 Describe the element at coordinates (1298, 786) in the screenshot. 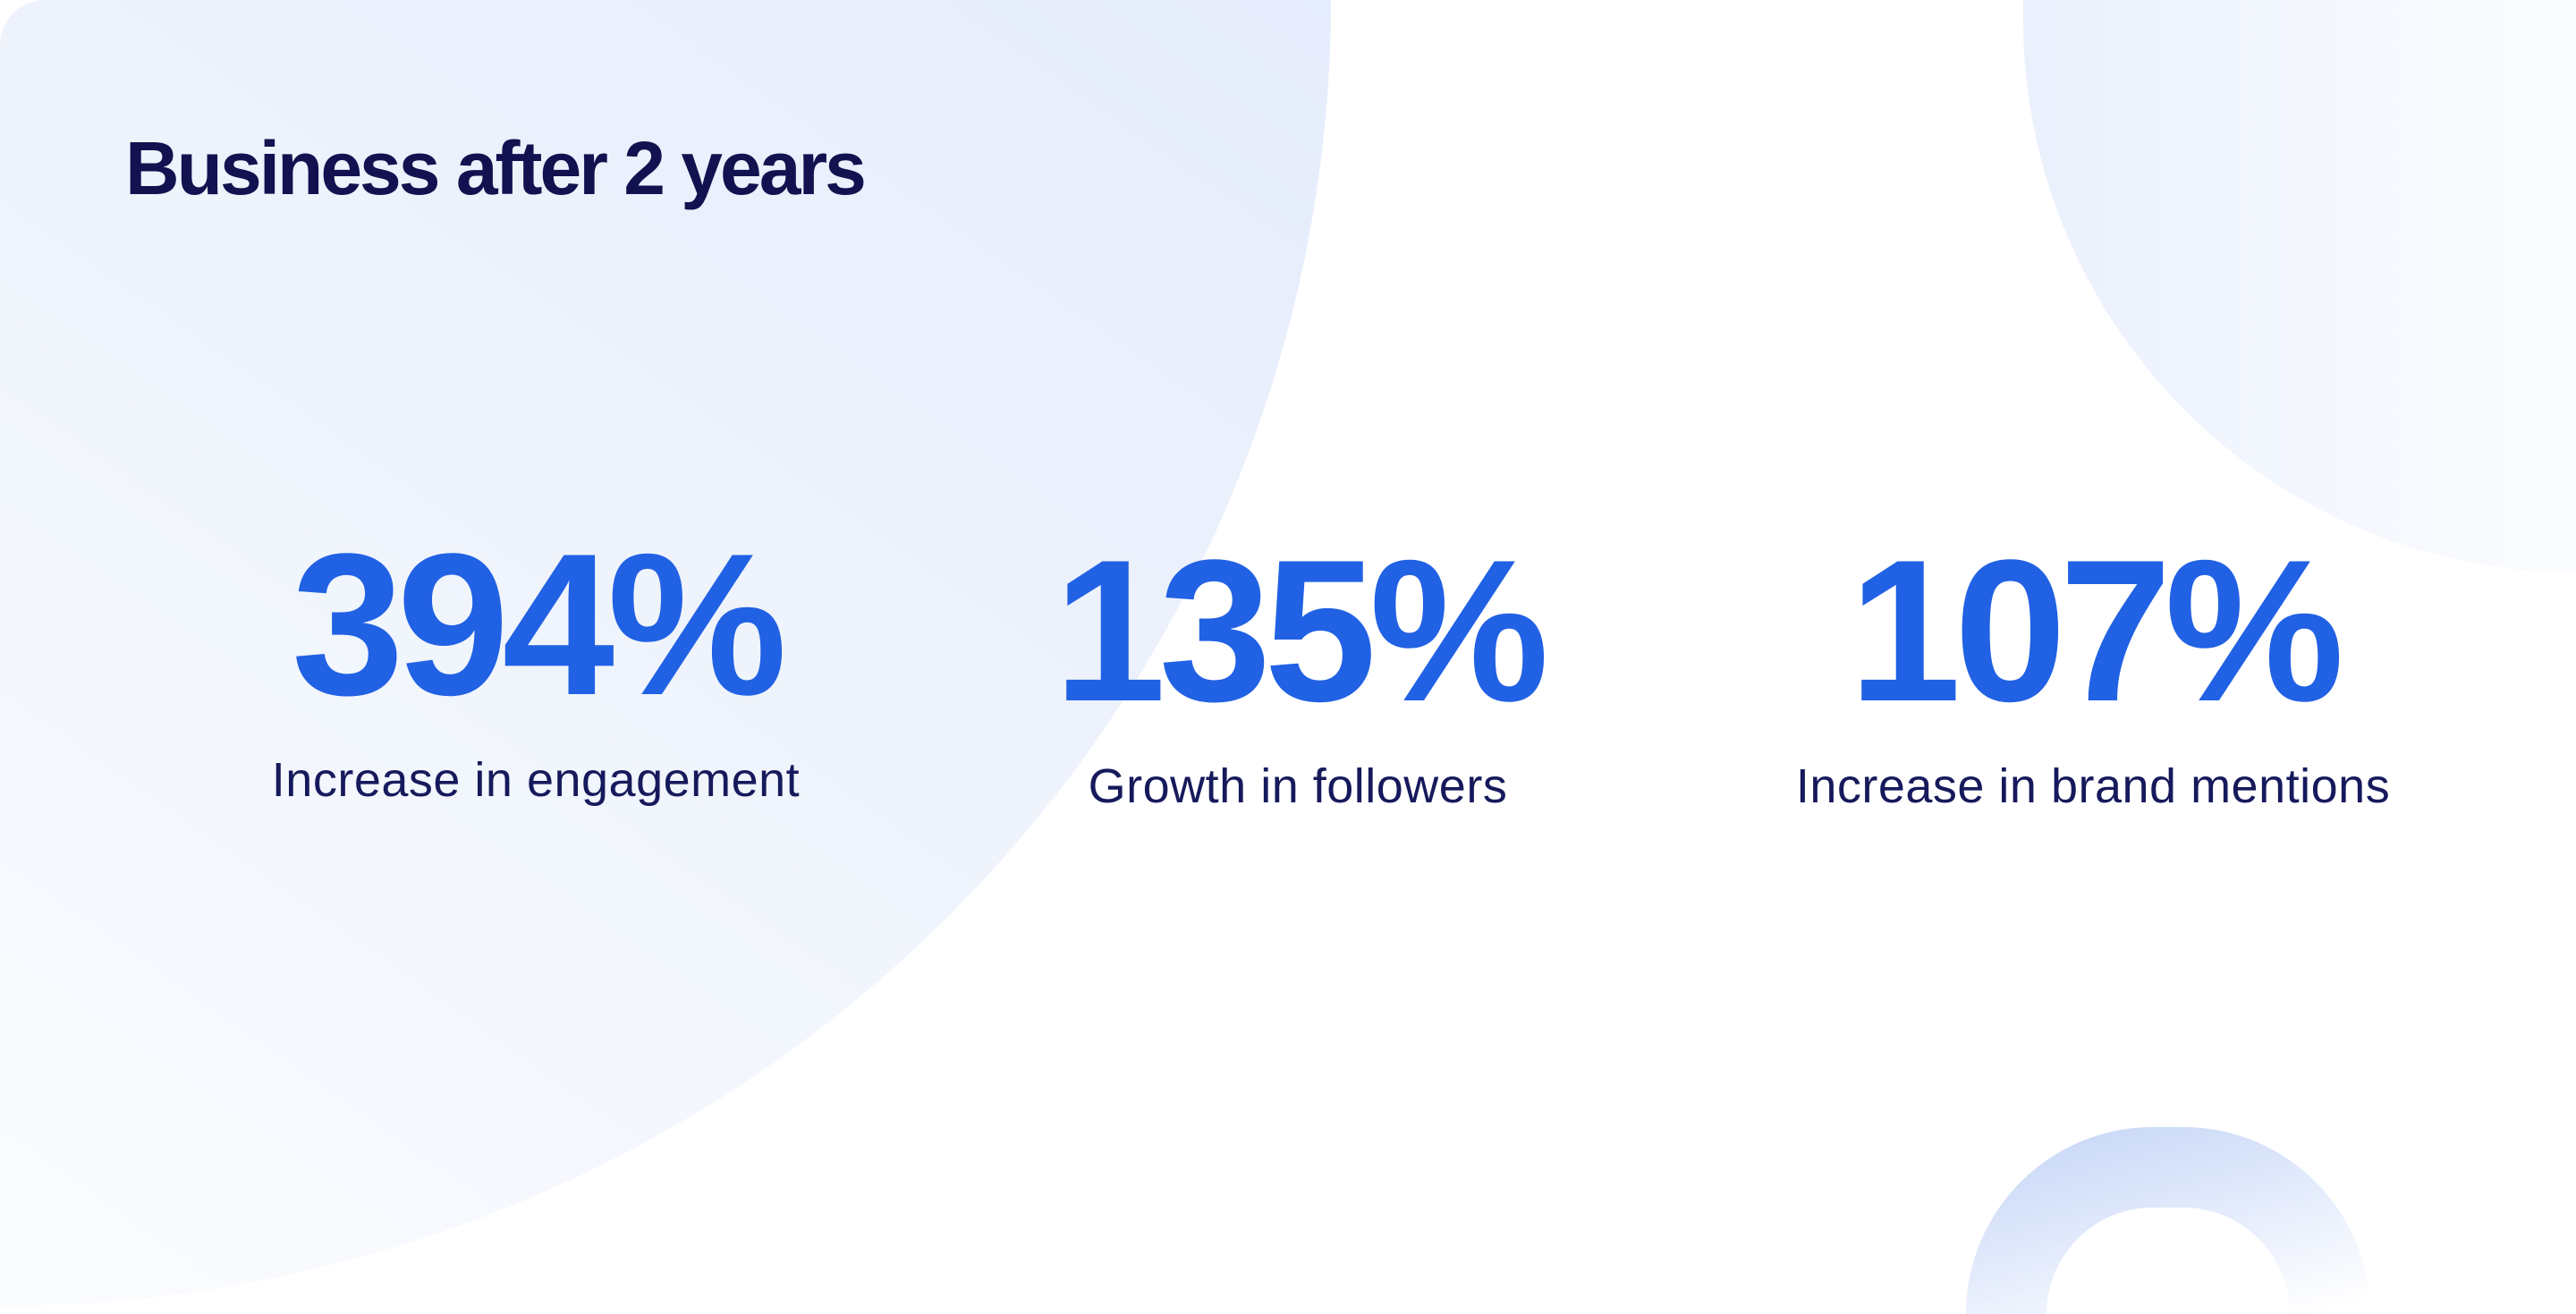

I see `stat-label: Growth in followers` at that location.